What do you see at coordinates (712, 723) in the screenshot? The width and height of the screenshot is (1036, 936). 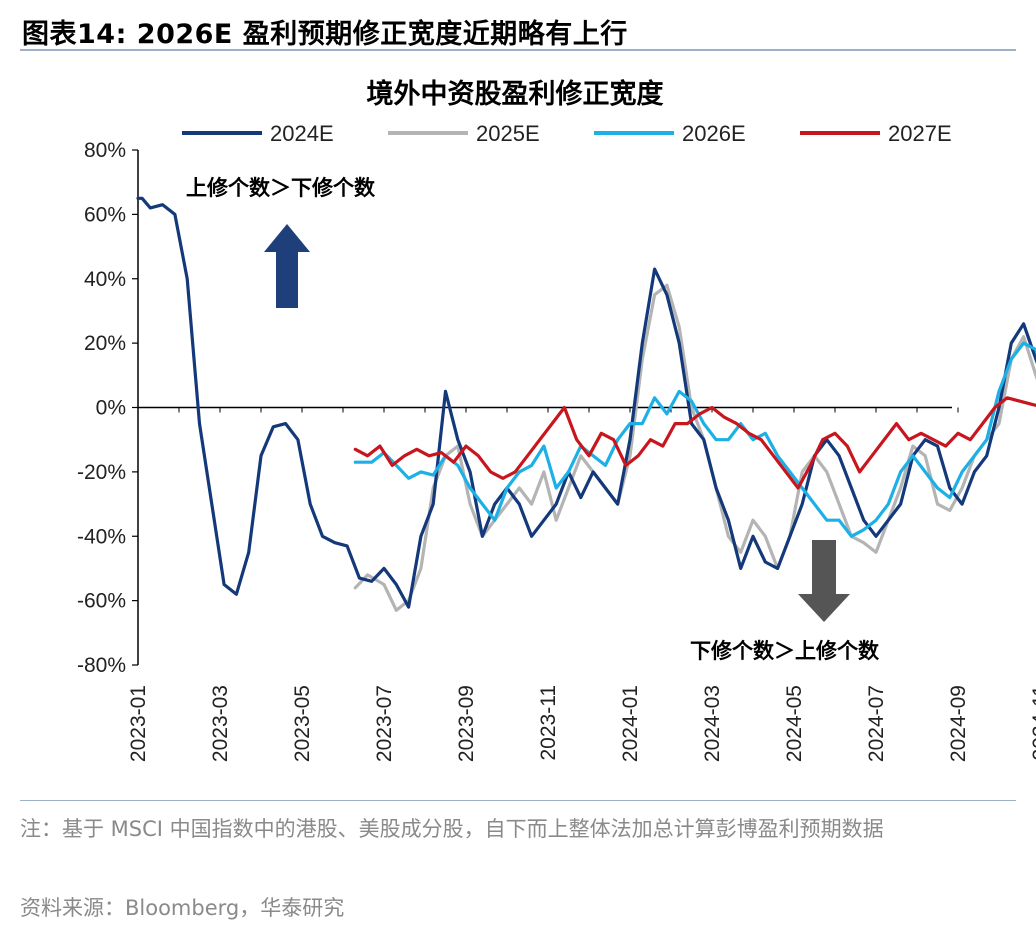 I see `x-tick-label: 2024-03` at bounding box center [712, 723].